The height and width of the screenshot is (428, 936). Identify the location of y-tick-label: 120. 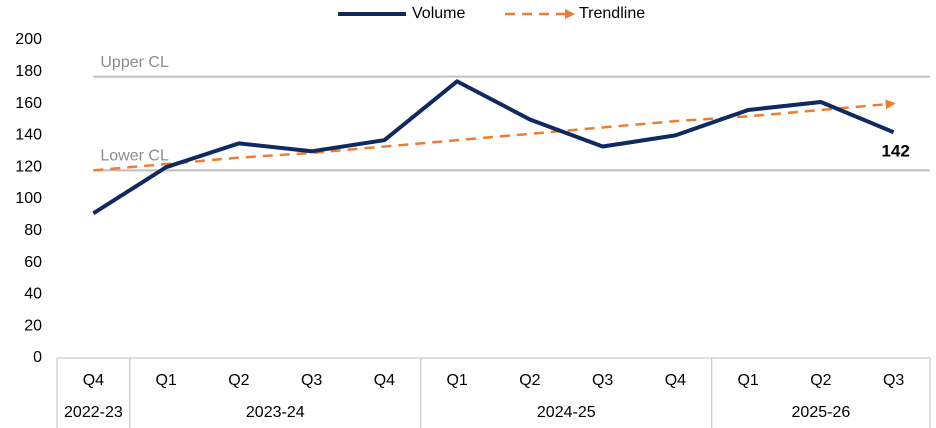
(28, 166).